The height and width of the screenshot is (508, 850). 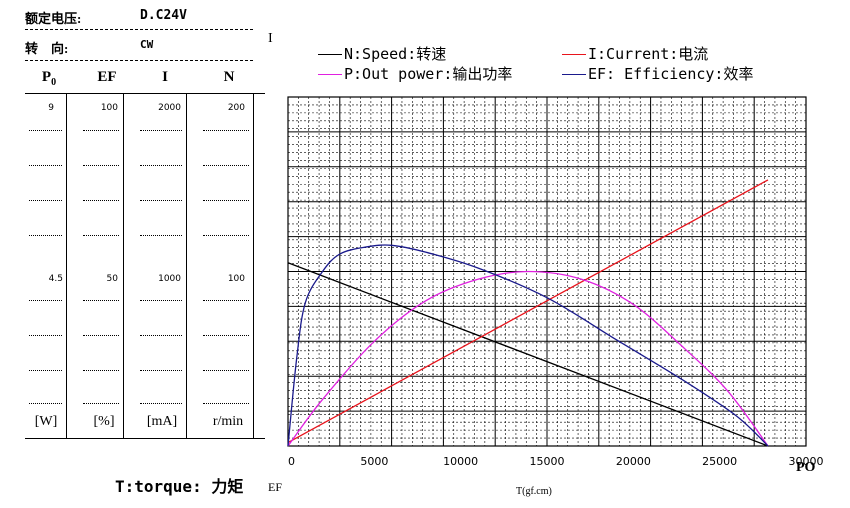 What do you see at coordinates (291, 461) in the screenshot?
I see `x-tick-label: 0` at bounding box center [291, 461].